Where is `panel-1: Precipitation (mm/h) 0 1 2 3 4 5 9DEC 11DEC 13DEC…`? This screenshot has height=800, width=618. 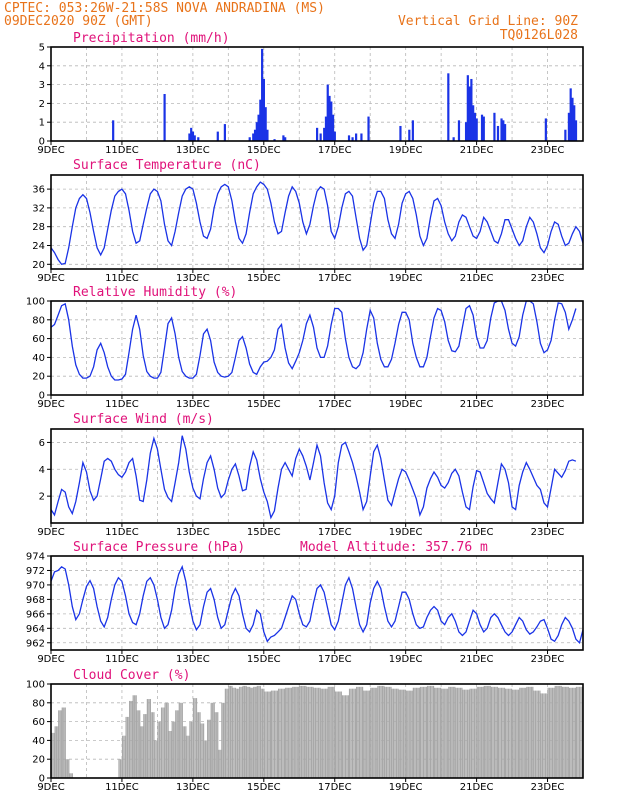 panel-1: Precipitation (mm/h) 0 1 2 3 4 5 9DEC 11DEC 13DEC… is located at coordinates (310, 93).